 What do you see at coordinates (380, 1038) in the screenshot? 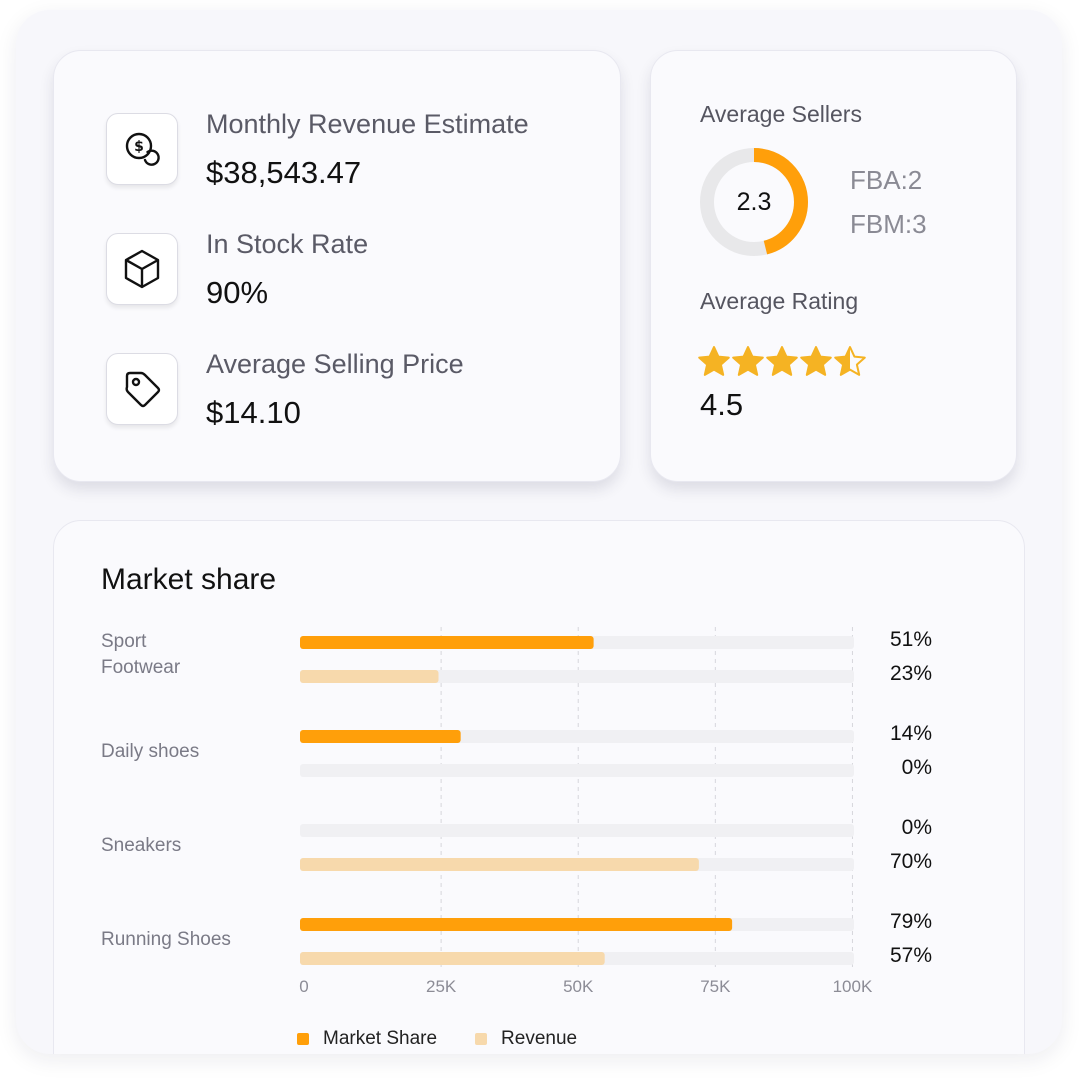
I see `legend-label: Market Share` at bounding box center [380, 1038].